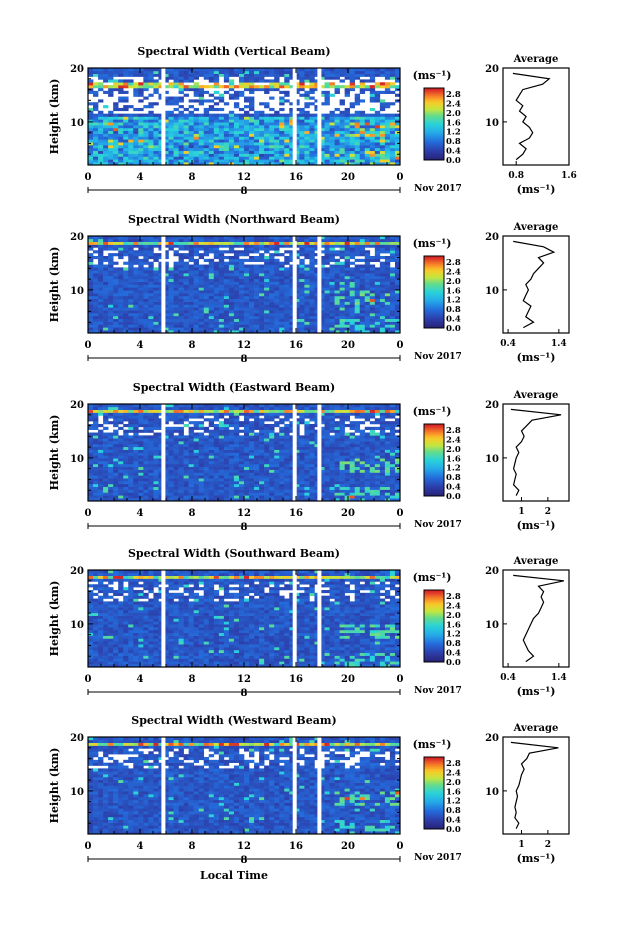 Image resolution: width=622 pixels, height=933 pixels. Describe the element at coordinates (492, 69) in the screenshot. I see `average-y-tick-label: 20` at that location.